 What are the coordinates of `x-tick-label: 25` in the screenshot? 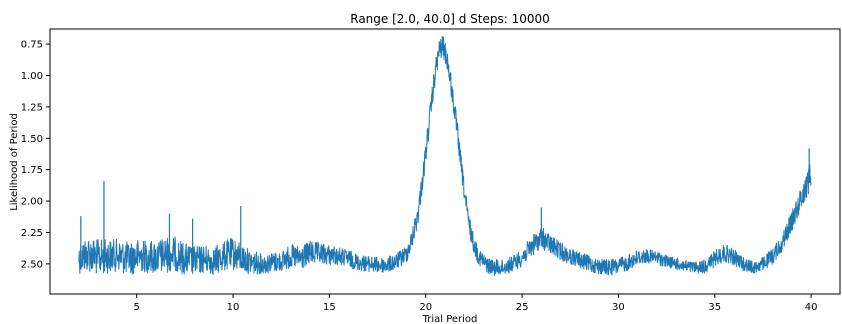 It's located at (522, 307).